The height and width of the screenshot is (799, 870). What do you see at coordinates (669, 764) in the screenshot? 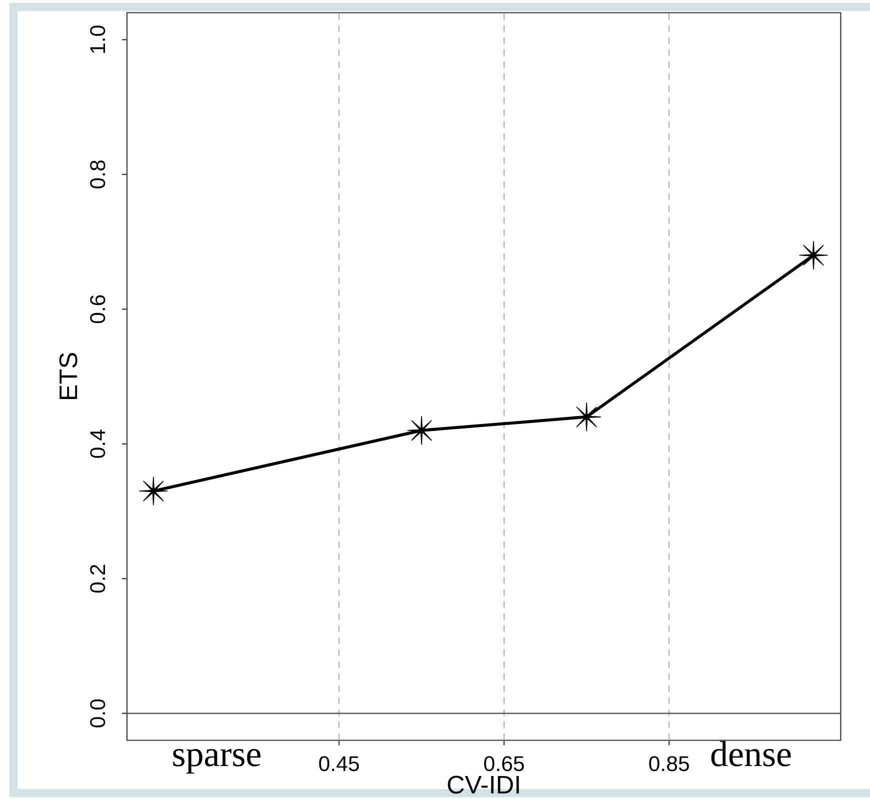
I see `x-tick-label: 0.85` at bounding box center [669, 764].